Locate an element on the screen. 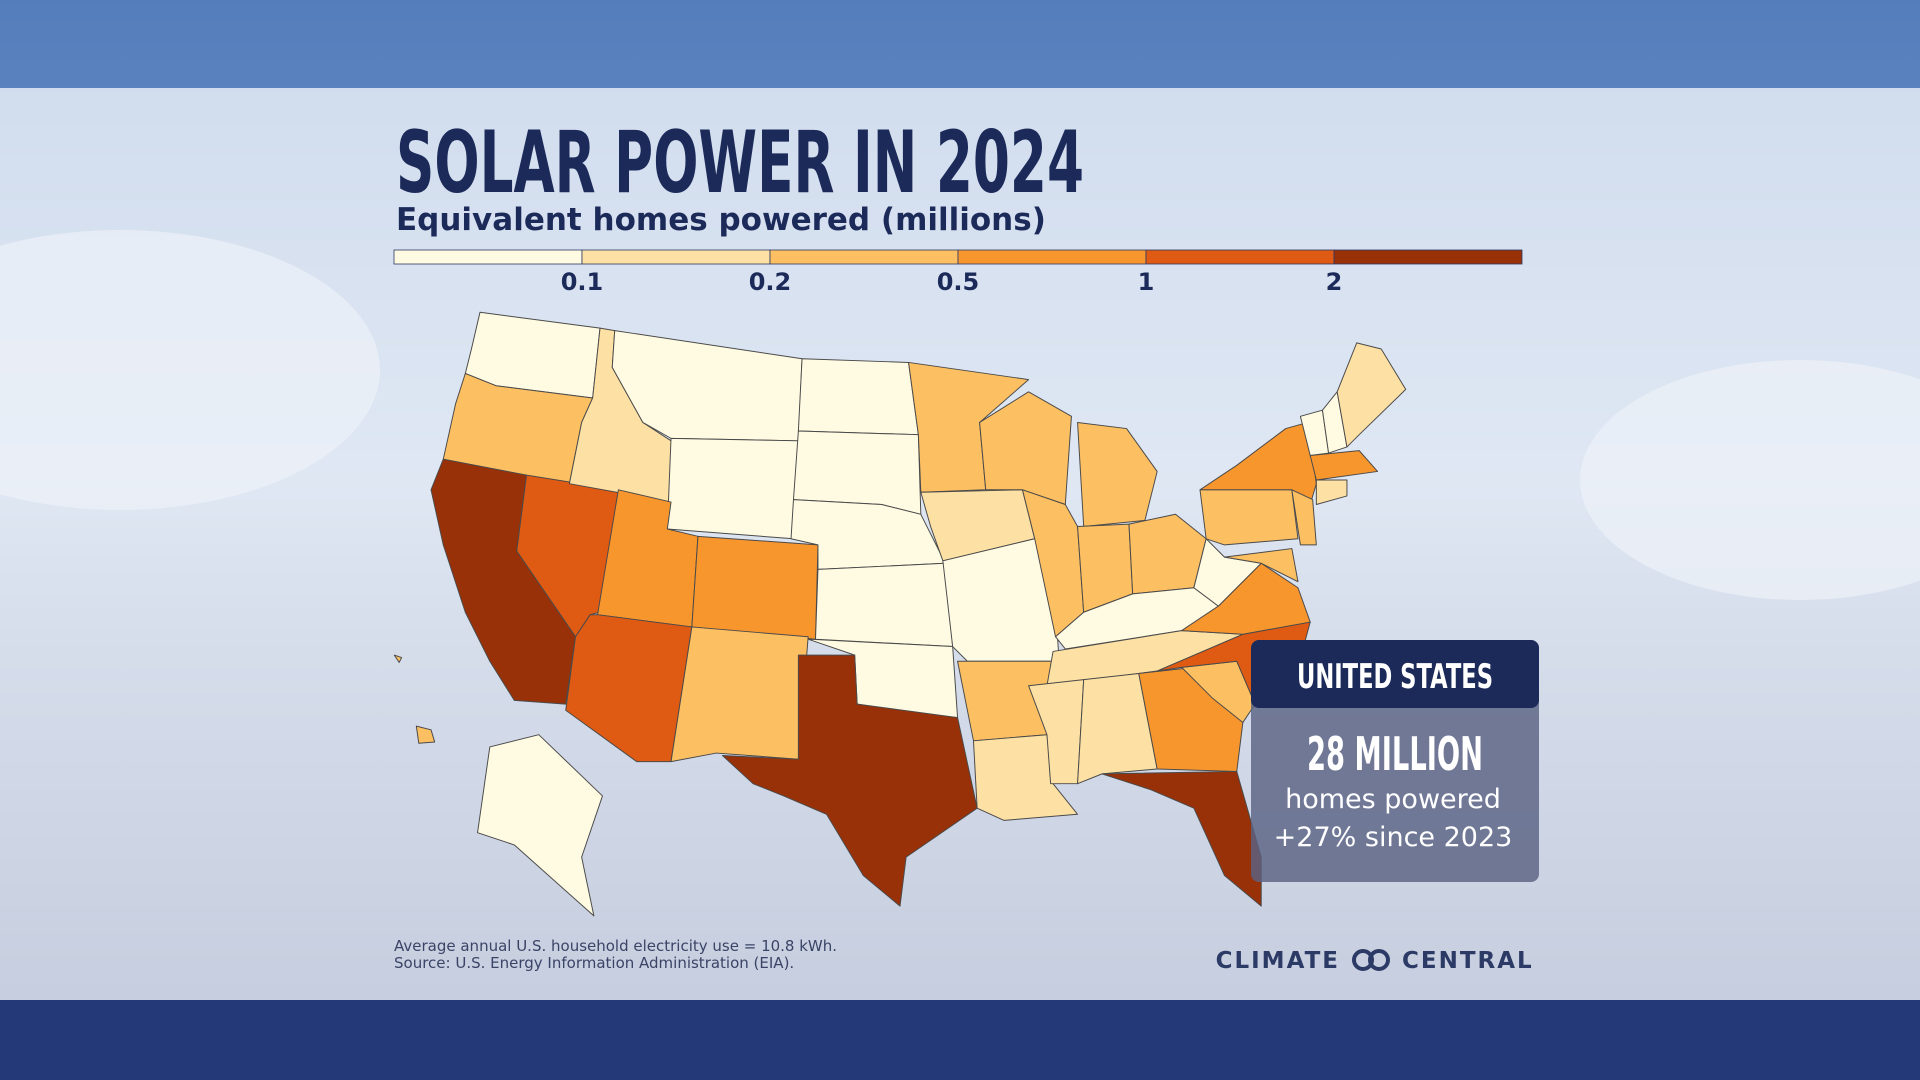  callout-region: UNITED STATES is located at coordinates (1395, 677).